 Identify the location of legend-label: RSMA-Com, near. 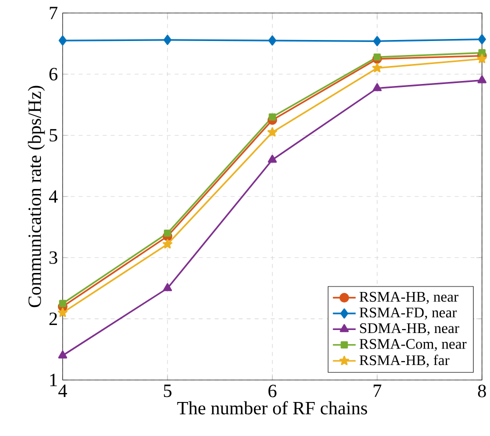
(413, 345).